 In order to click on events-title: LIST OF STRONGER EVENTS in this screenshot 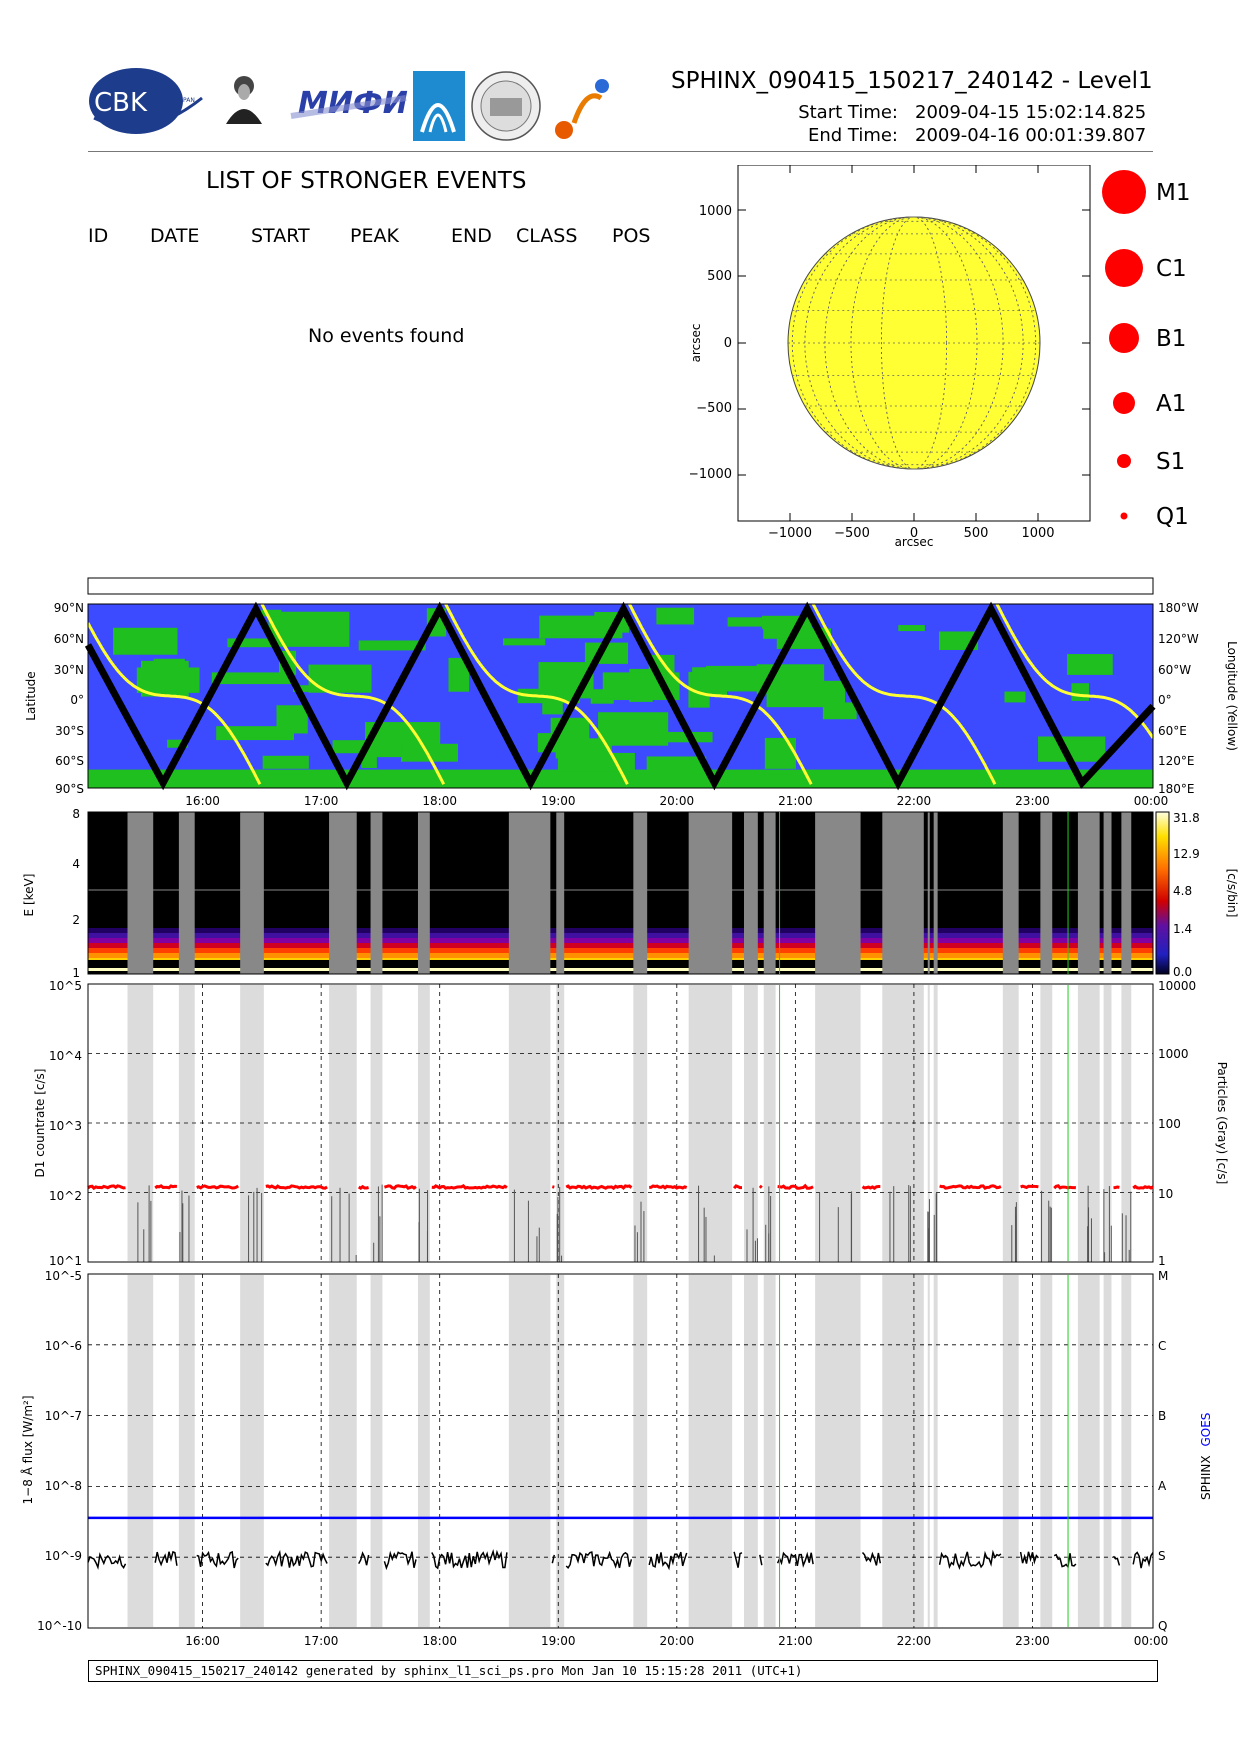, I will do `click(366, 181)`.